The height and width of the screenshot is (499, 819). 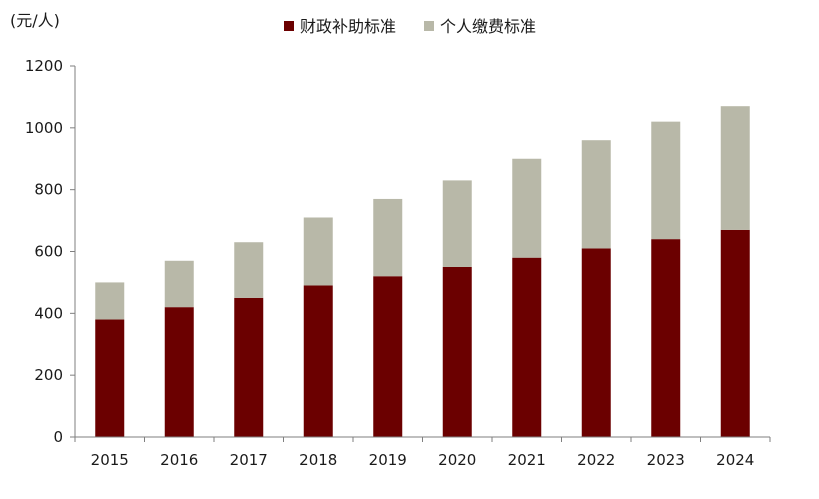 I want to click on y-tick-label: 0, so click(x=58, y=437).